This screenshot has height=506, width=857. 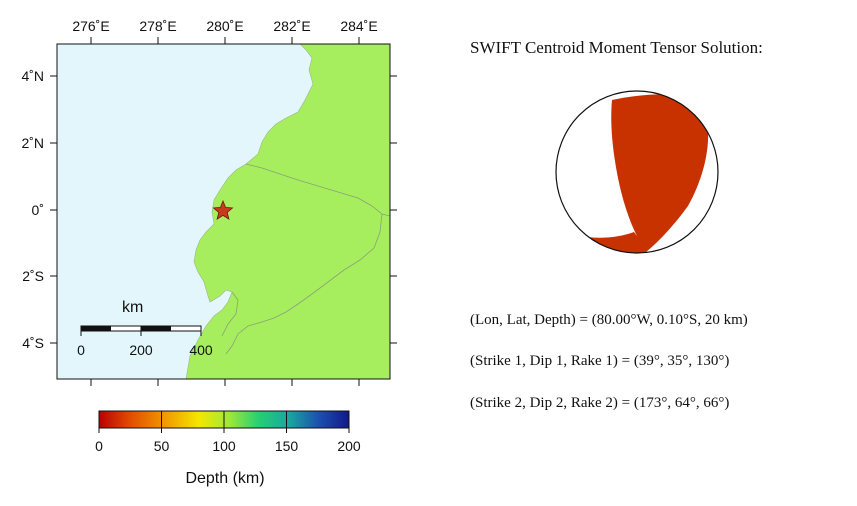 I want to click on colorbar-tick-label: 200, so click(x=349, y=446).